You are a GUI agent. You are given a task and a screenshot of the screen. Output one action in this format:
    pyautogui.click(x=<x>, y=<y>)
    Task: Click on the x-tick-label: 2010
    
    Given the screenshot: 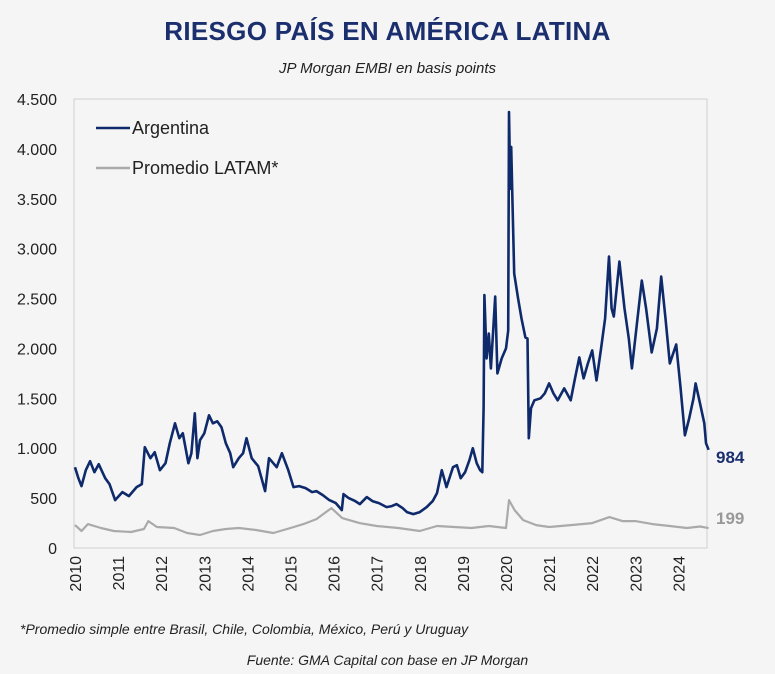 What is the action you would take?
    pyautogui.click(x=76, y=574)
    